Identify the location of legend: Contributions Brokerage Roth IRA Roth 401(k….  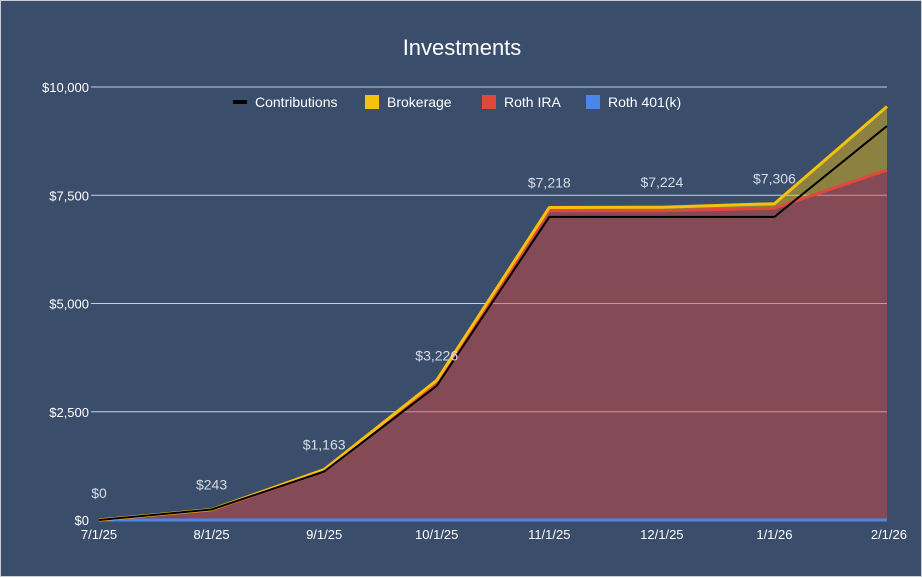
(457, 102).